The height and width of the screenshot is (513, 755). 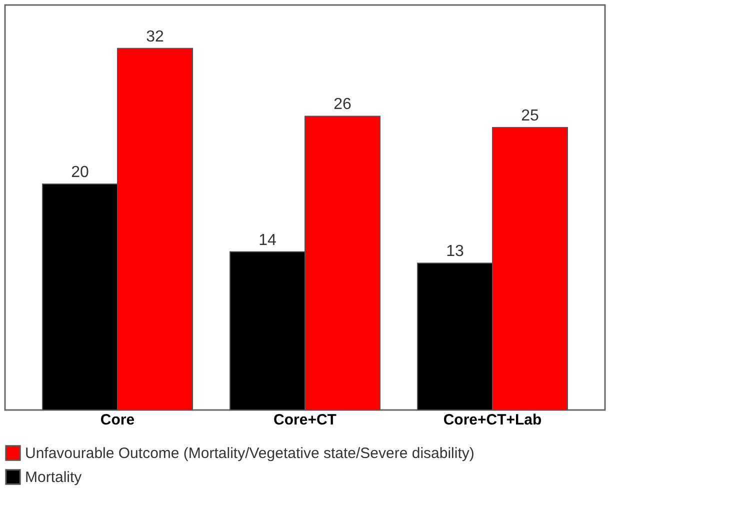 What do you see at coordinates (343, 105) in the screenshot?
I see `data-label: 26` at bounding box center [343, 105].